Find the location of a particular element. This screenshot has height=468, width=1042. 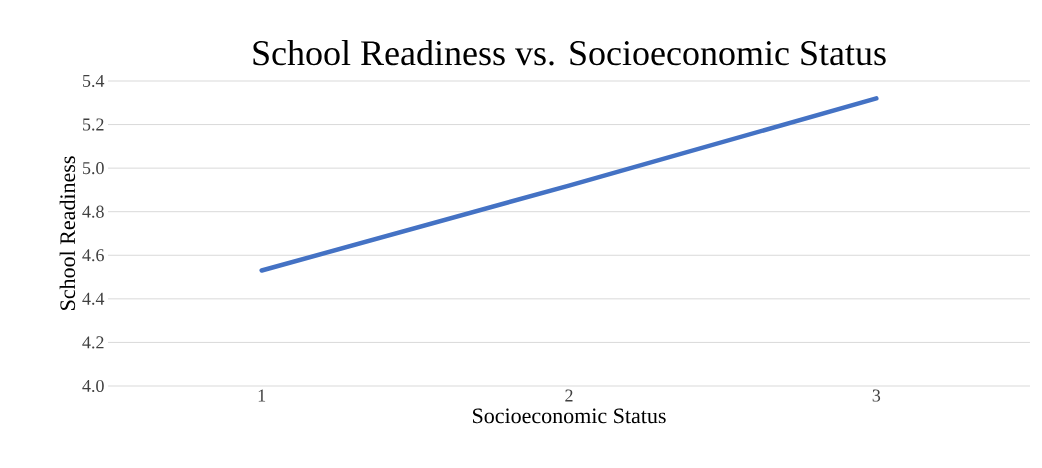

x-axis-title: Socioeconomic Status is located at coordinates (569, 416).